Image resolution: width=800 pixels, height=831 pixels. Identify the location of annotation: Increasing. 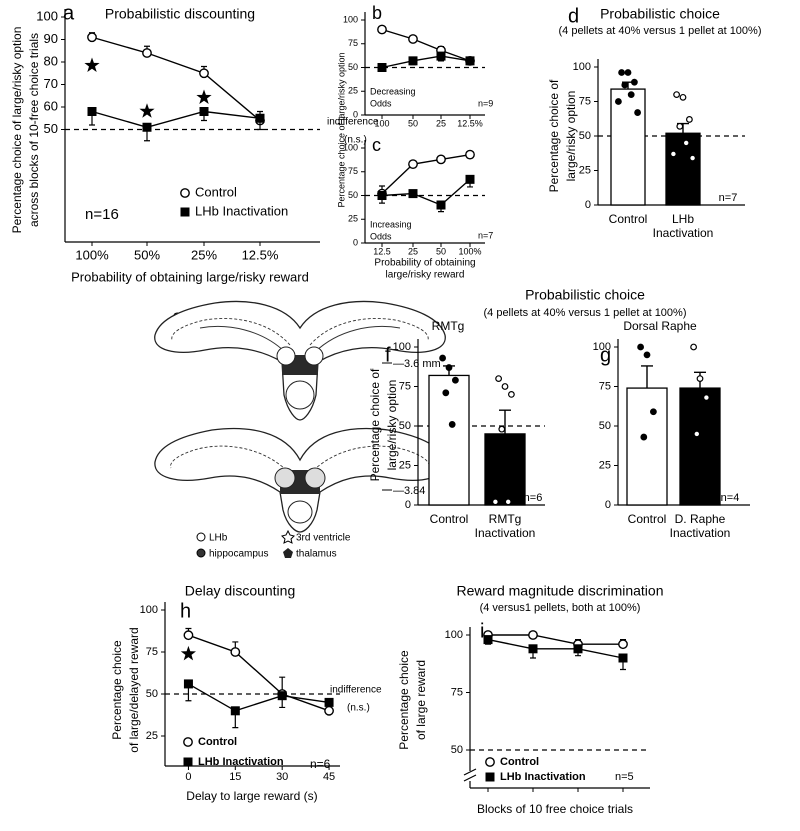
(391, 224).